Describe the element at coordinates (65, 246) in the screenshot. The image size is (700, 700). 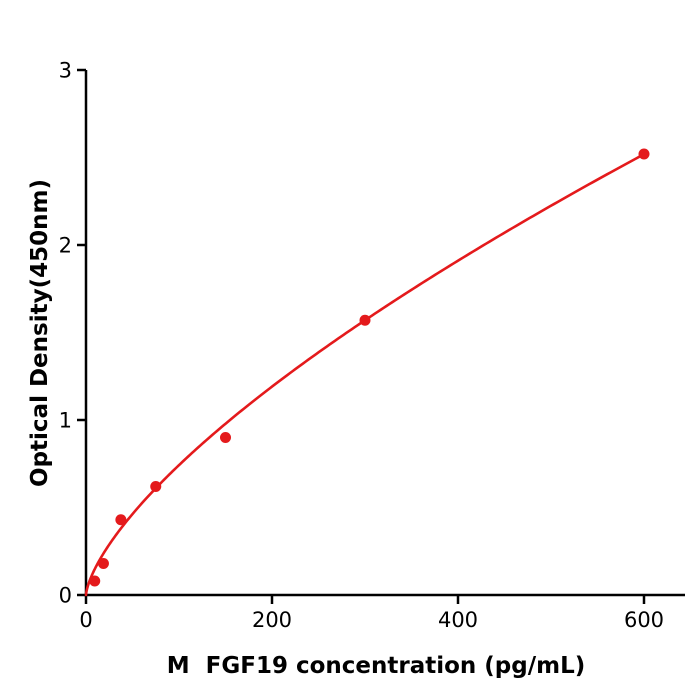
I see `y-tick-label: 2` at that location.